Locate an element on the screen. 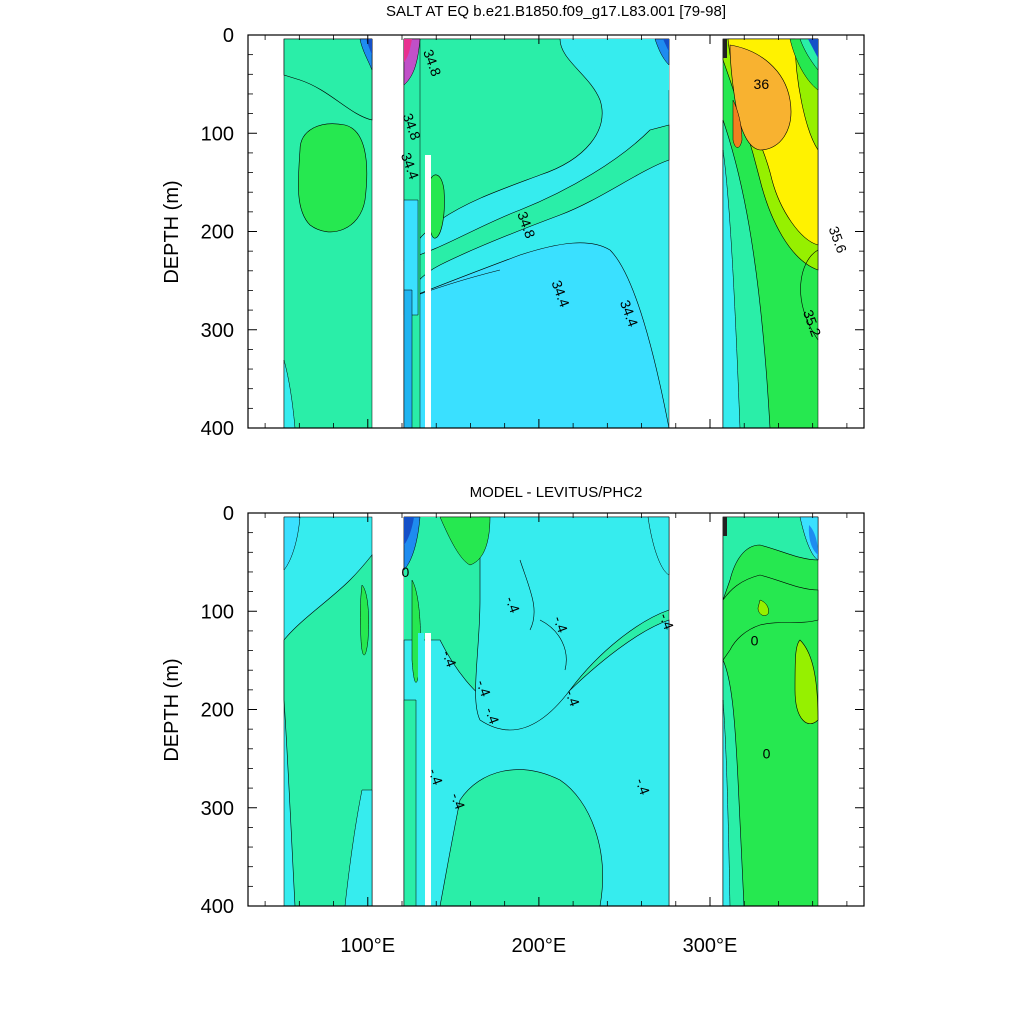 This screenshot has width=1024, height=1024. top-ytick-label: 0 is located at coordinates (228, 36).